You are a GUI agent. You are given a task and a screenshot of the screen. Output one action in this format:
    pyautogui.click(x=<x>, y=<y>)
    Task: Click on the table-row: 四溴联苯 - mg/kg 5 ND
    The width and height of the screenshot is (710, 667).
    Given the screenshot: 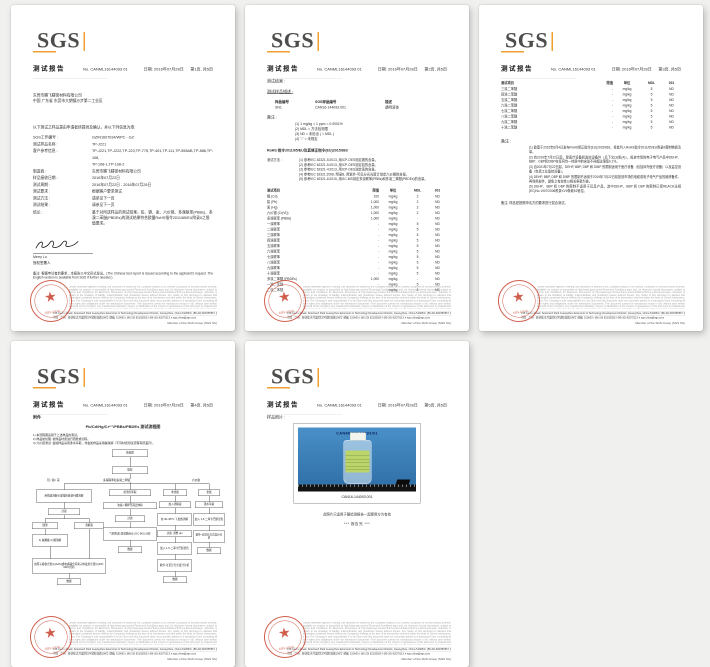 What is the action you would take?
    pyautogui.click(x=357, y=241)
    